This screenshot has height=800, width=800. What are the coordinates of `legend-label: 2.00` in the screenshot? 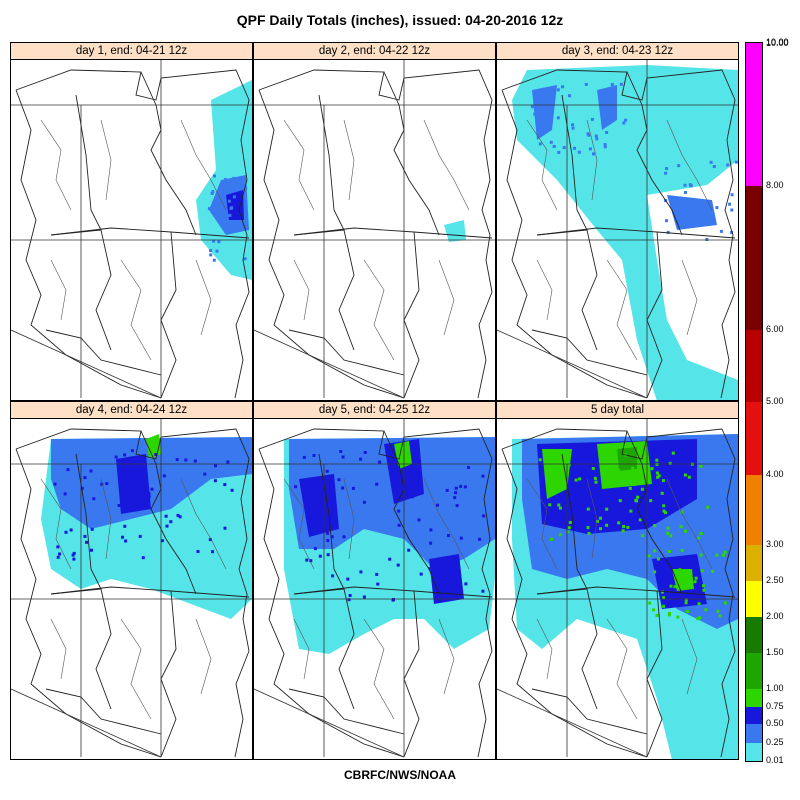 It's located at (775, 616).